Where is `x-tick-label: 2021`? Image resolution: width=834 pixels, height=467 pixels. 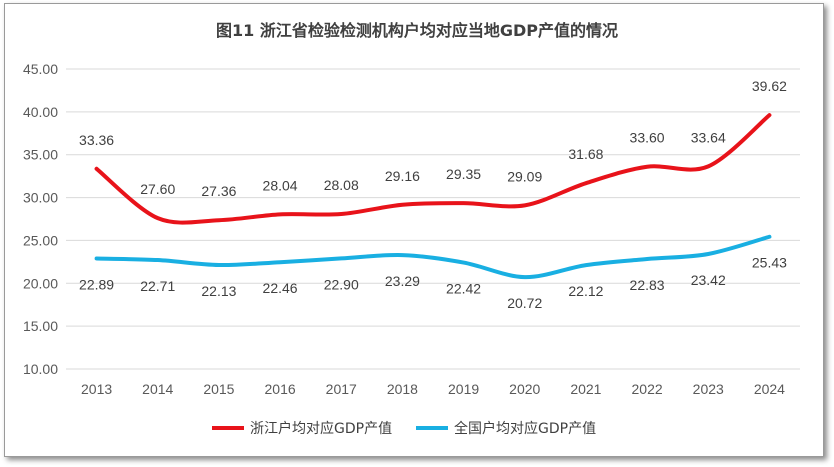
x-tick-label: 2021 is located at coordinates (585, 389).